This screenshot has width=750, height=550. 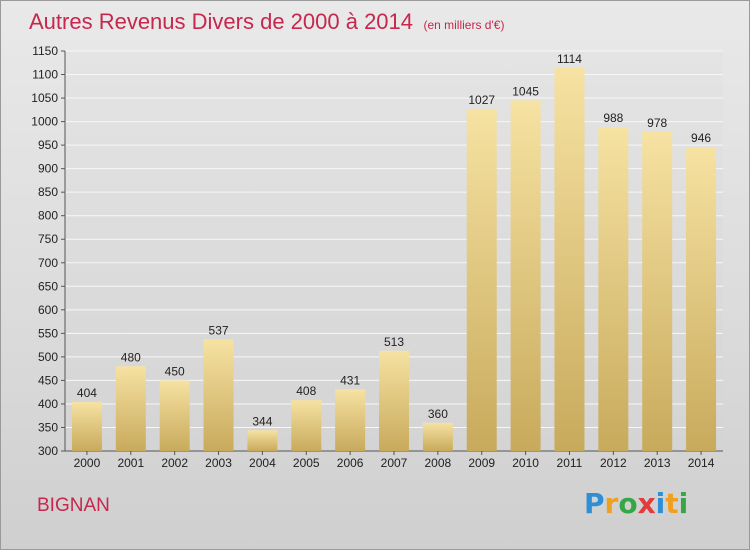 I want to click on chart-title: Autres Revenus Divers de 2000 à 2014, so click(x=221, y=21).